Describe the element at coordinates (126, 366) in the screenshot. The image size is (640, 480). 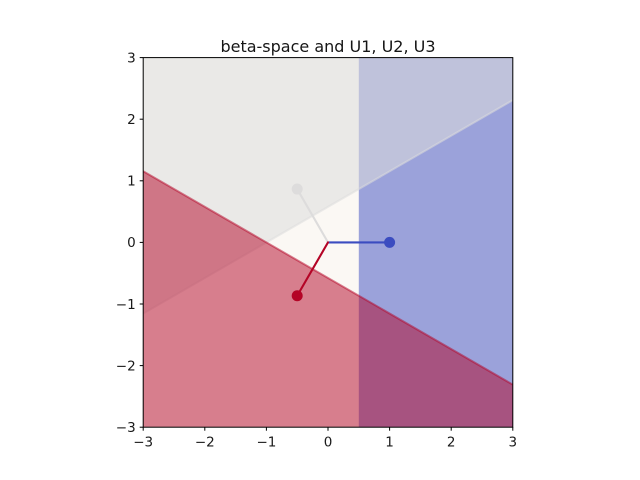
I see `y-tick-label: −2` at that location.